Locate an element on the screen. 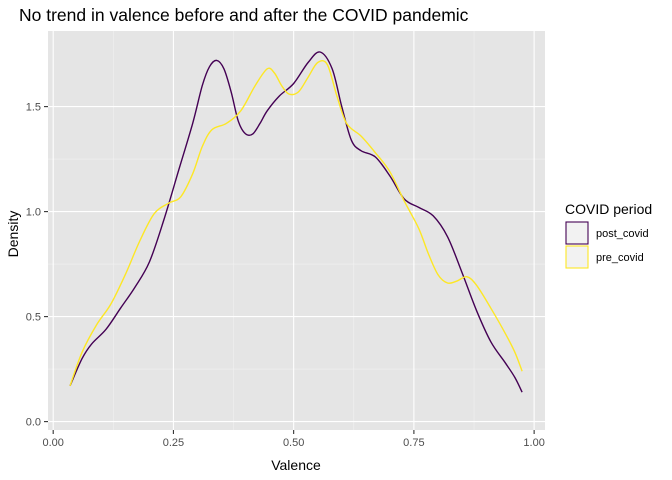  legend-key-post-covid is located at coordinates (577, 233).